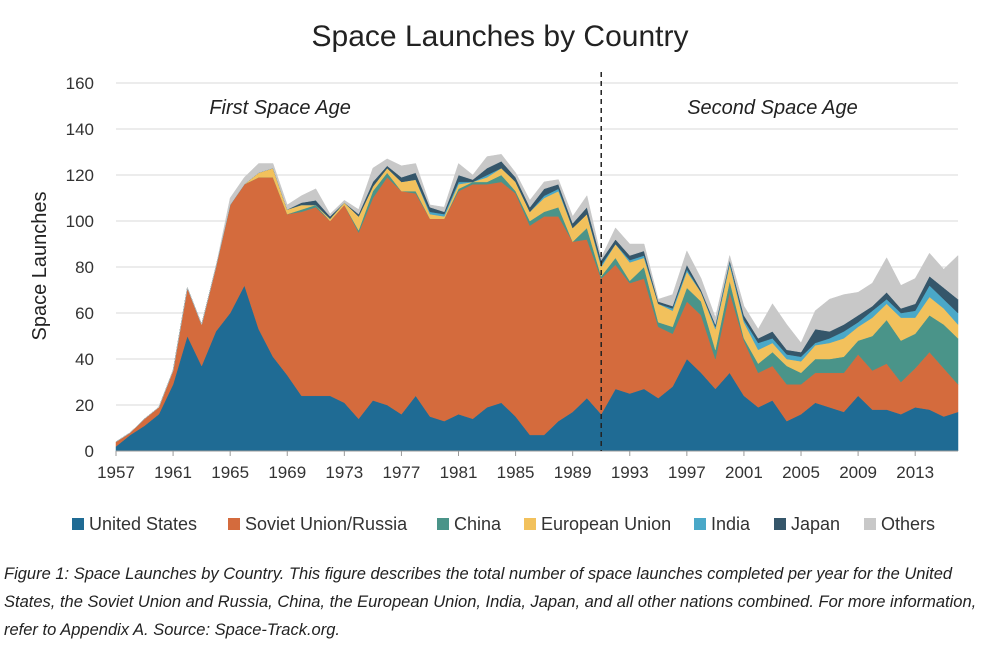  I want to click on x-tick-label: 1993, so click(630, 472).